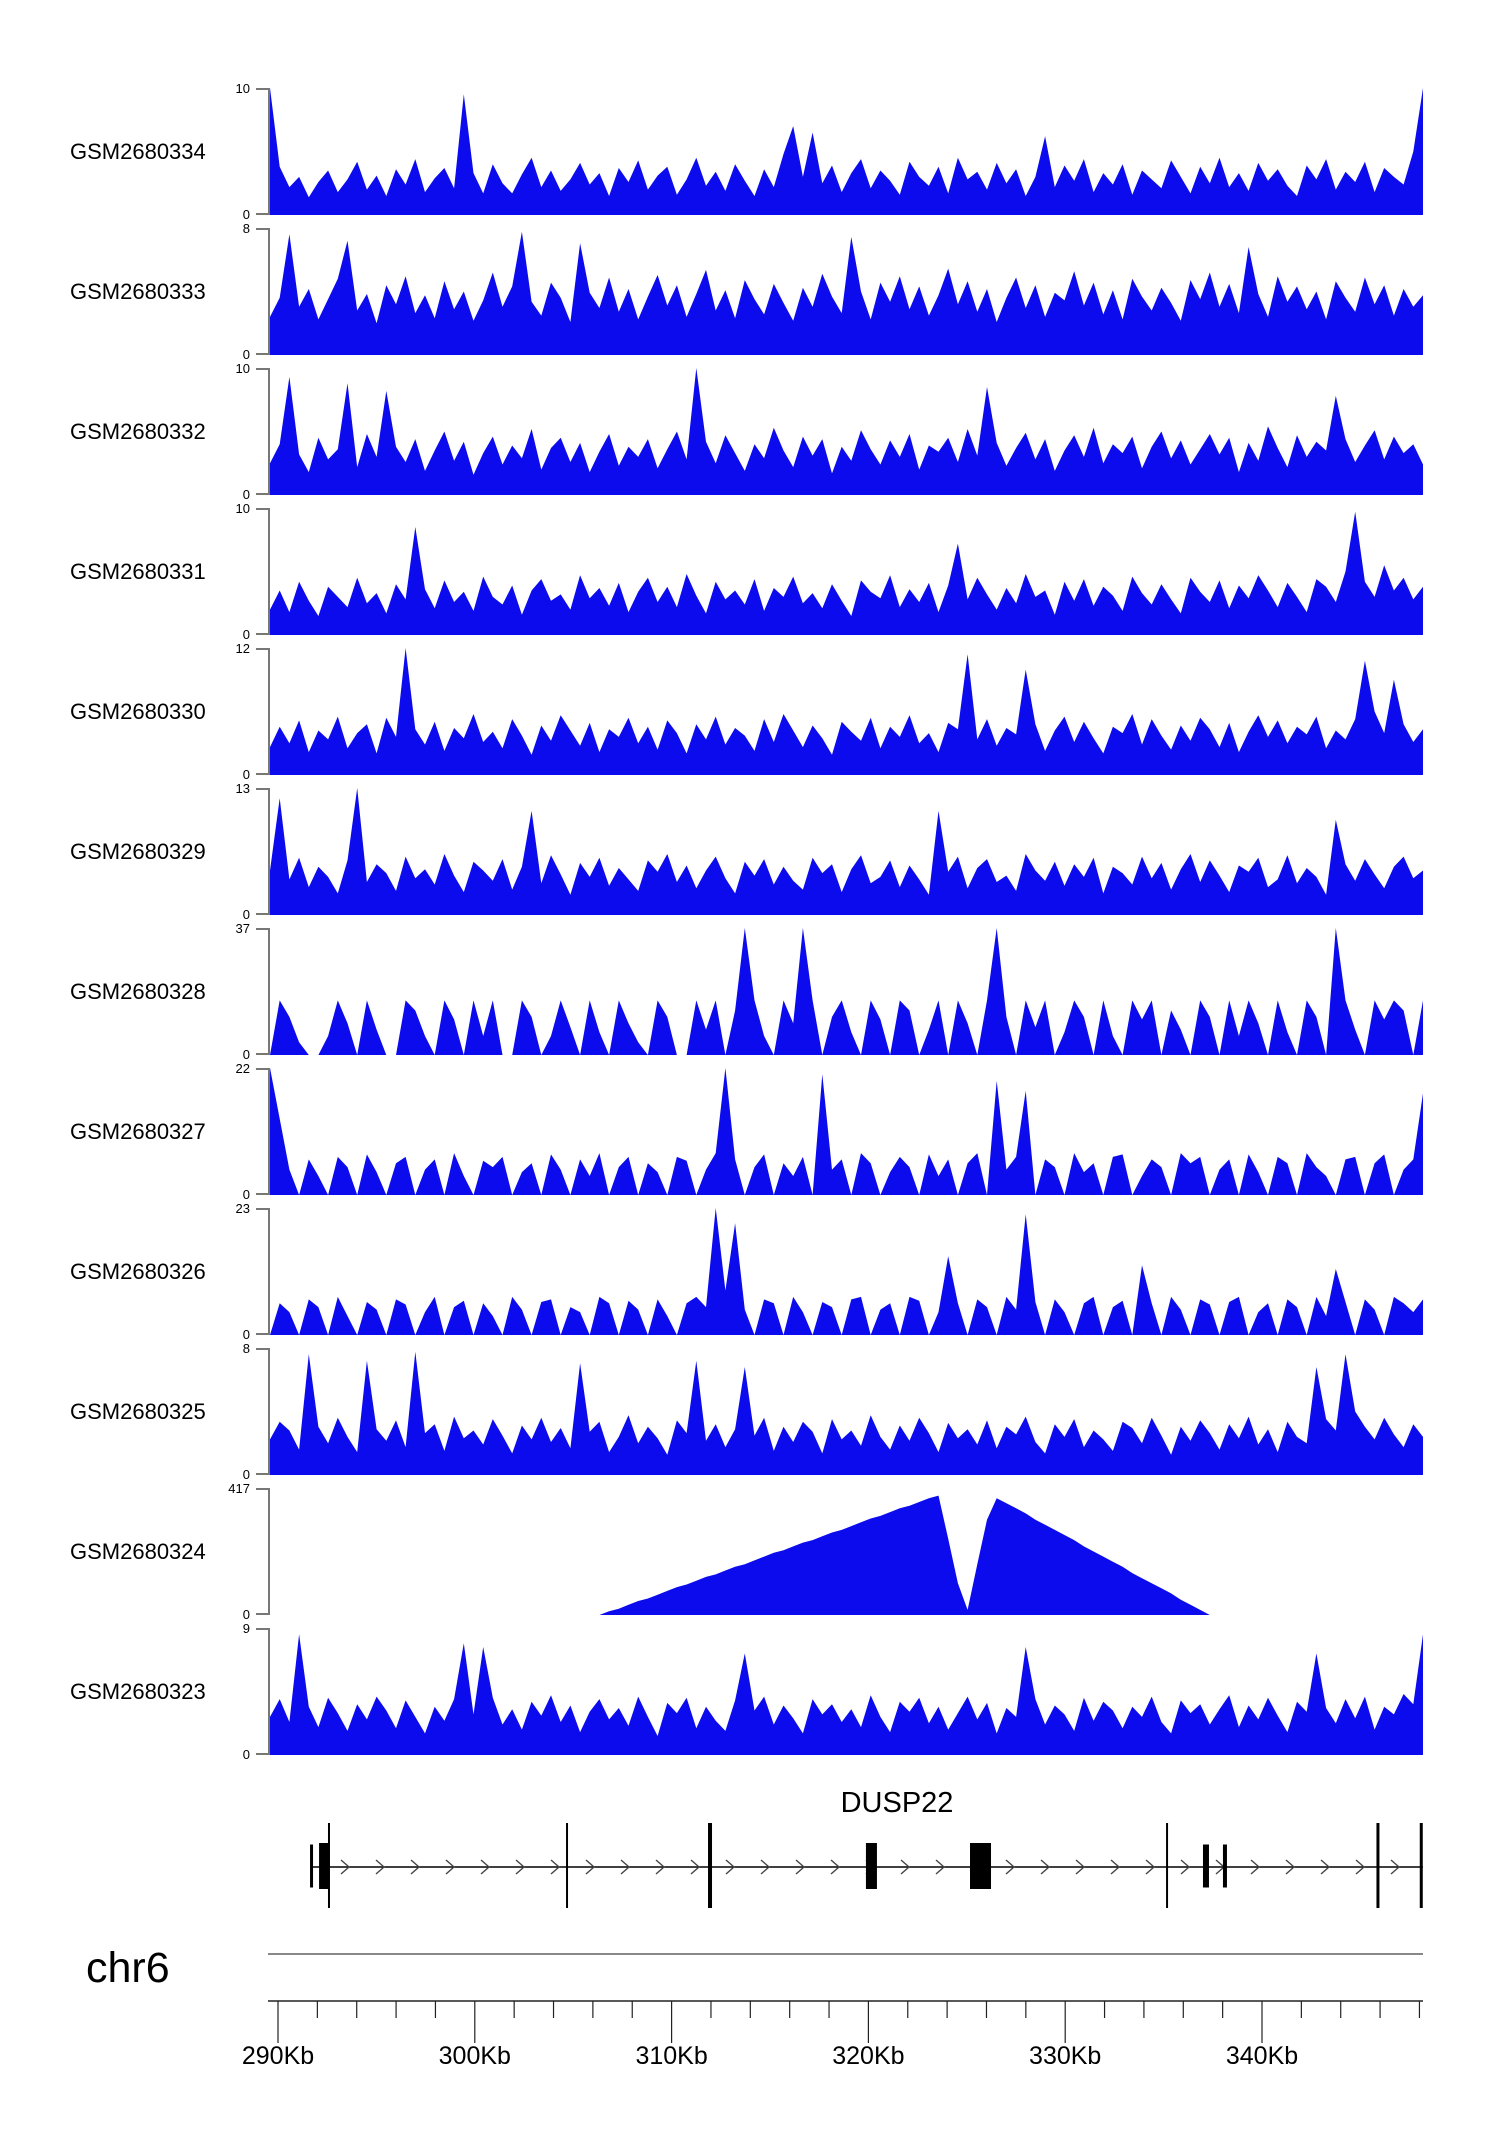 Image resolution: width=1500 pixels, height=2140 pixels. I want to click on track-label: GSM2680328, so click(138, 991).